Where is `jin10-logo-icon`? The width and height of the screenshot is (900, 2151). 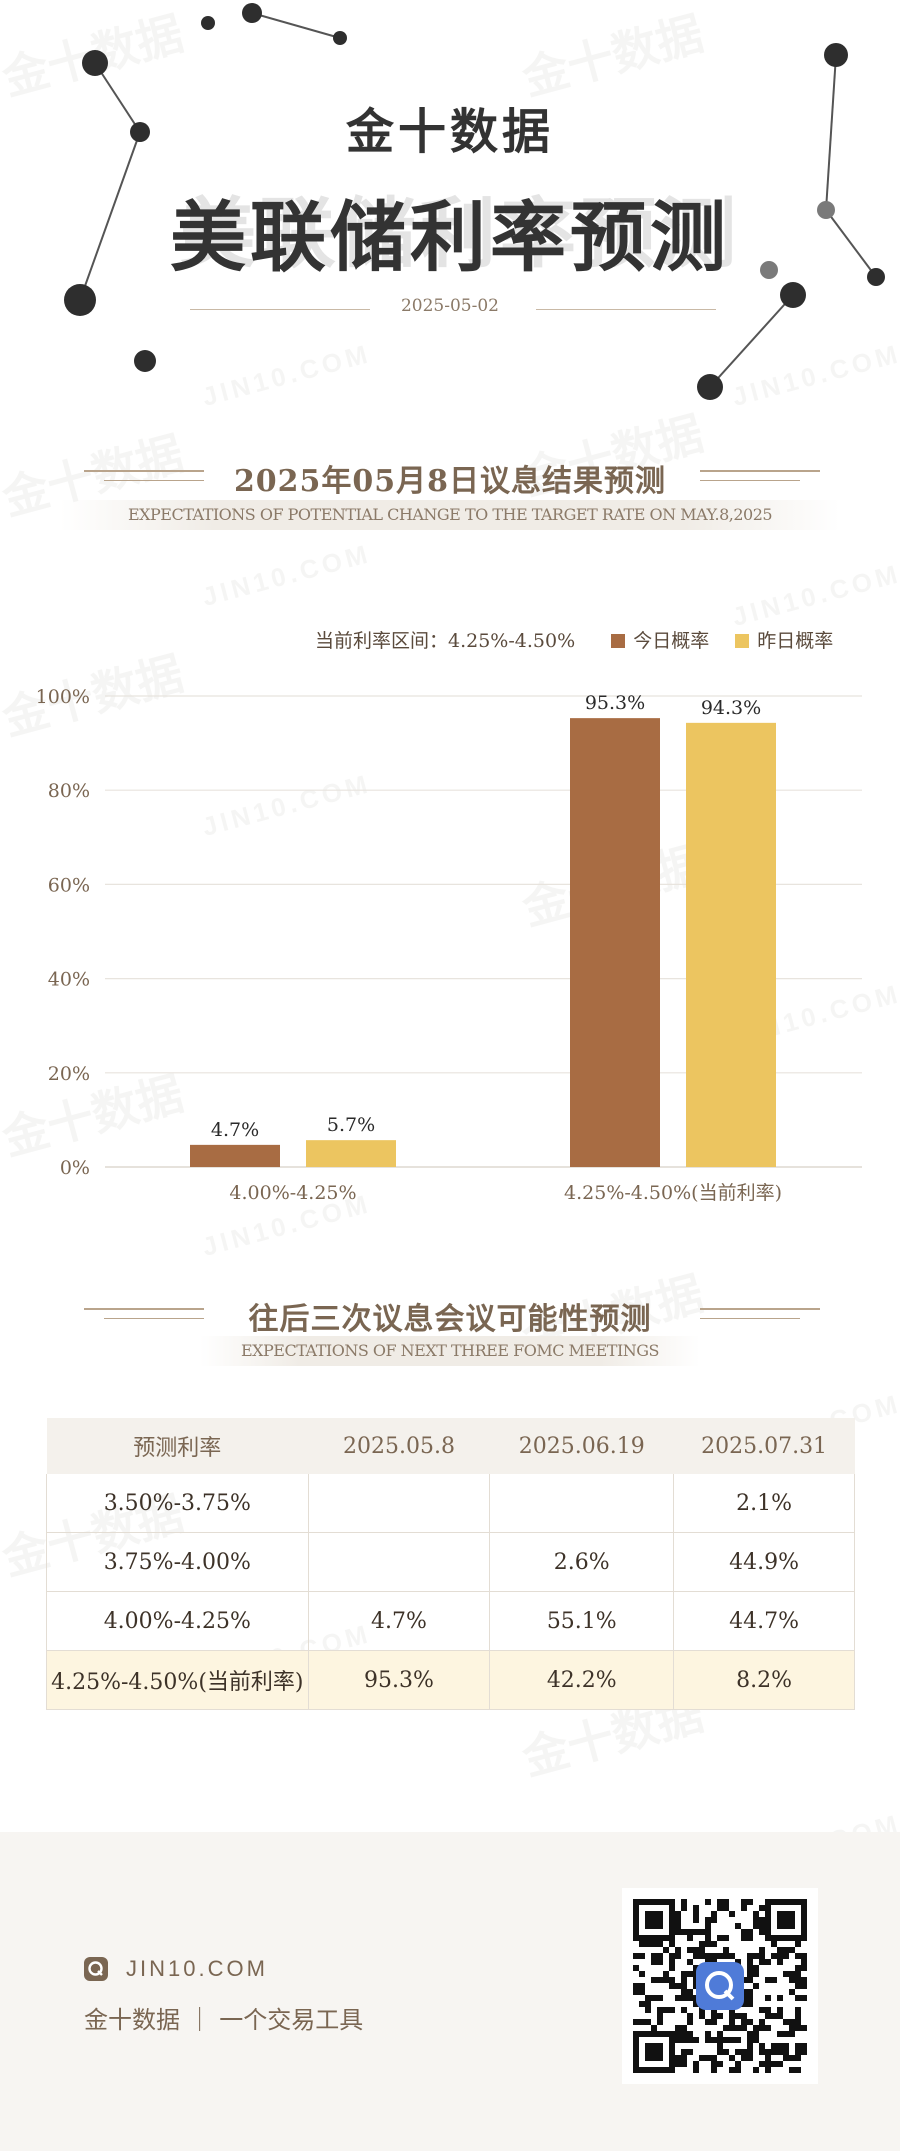 jin10-logo-icon is located at coordinates (96, 1969).